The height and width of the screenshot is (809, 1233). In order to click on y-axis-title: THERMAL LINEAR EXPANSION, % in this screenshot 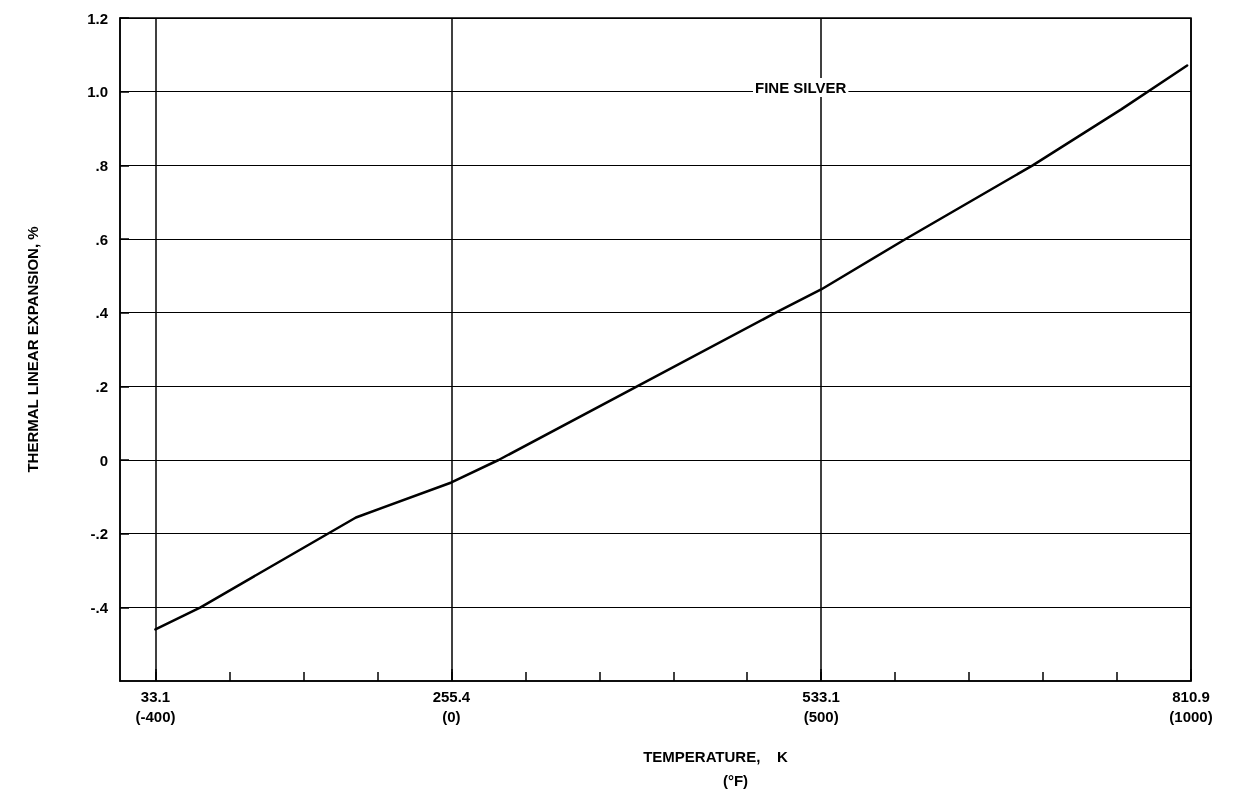, I will do `click(32, 349)`.